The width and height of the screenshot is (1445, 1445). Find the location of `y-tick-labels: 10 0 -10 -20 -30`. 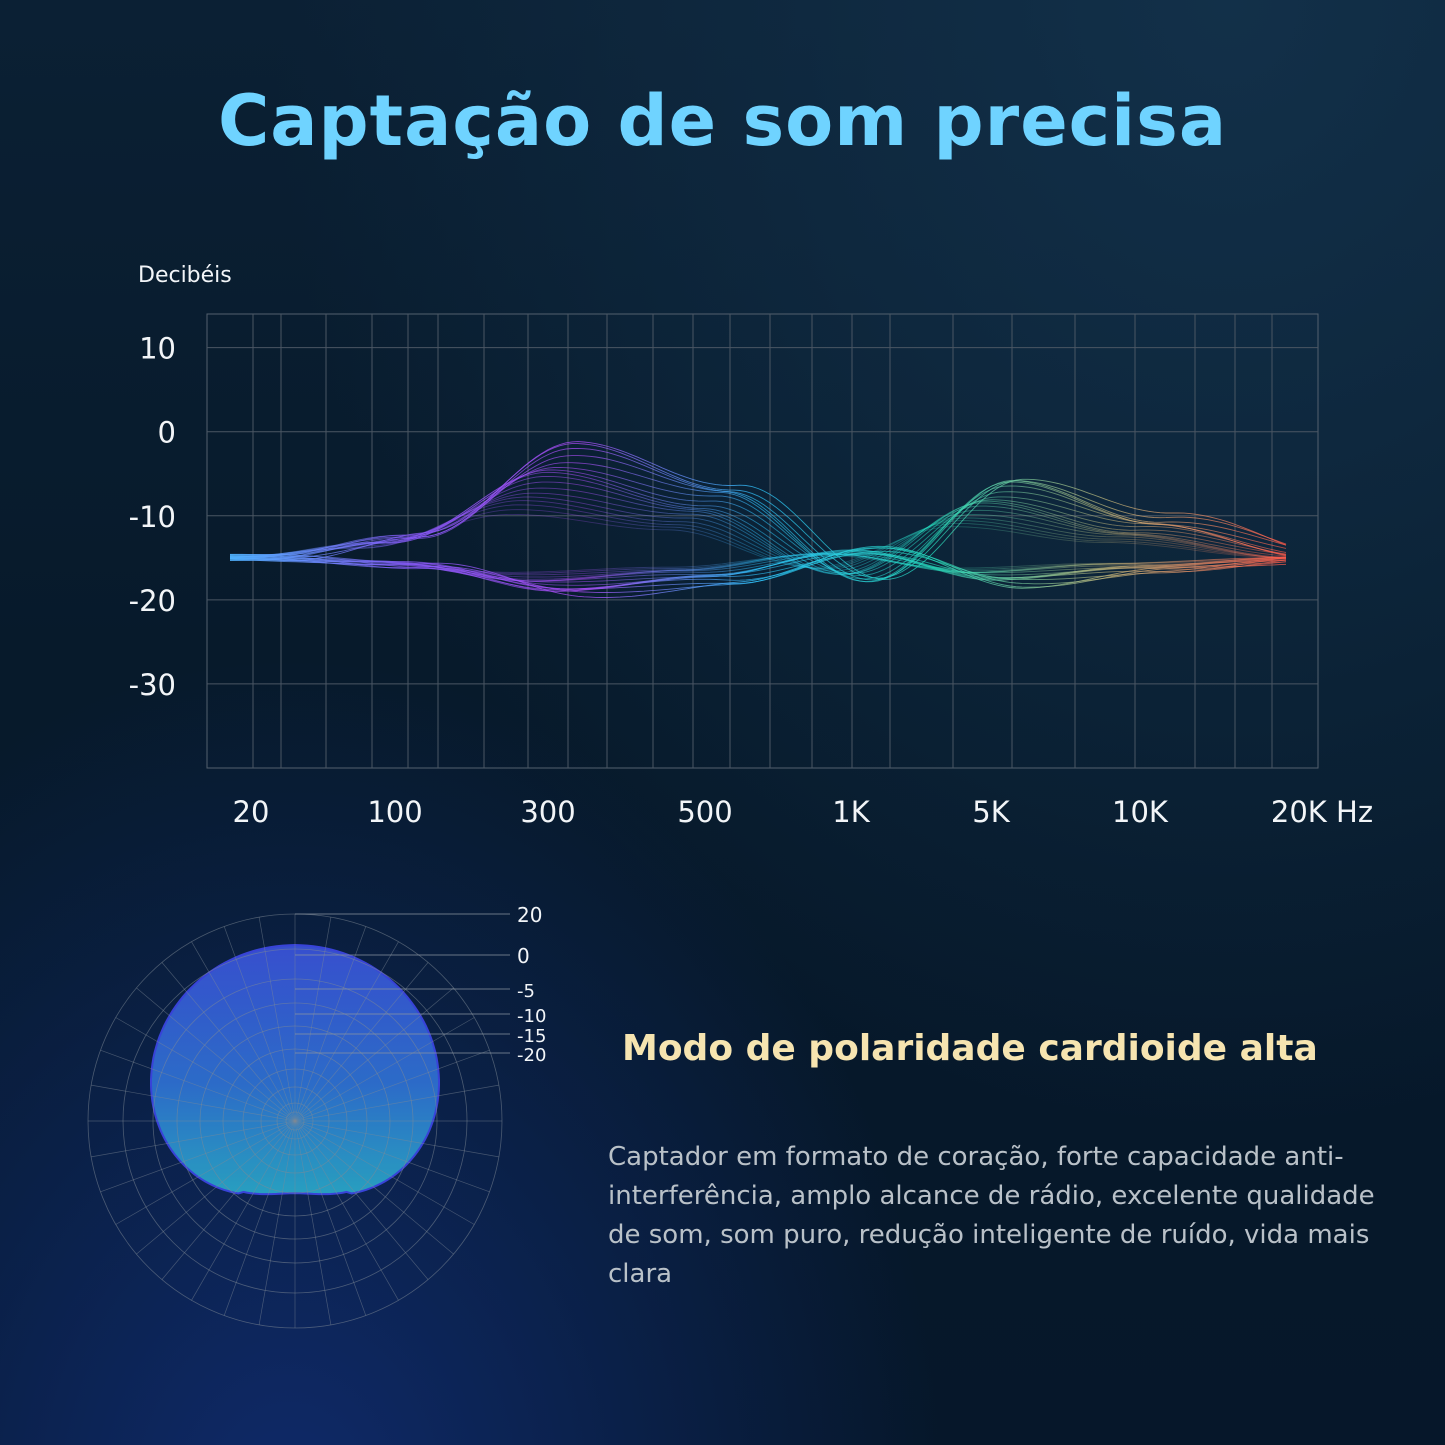

y-tick-labels: 10 0 -10 -20 -30 is located at coordinates (152, 517).